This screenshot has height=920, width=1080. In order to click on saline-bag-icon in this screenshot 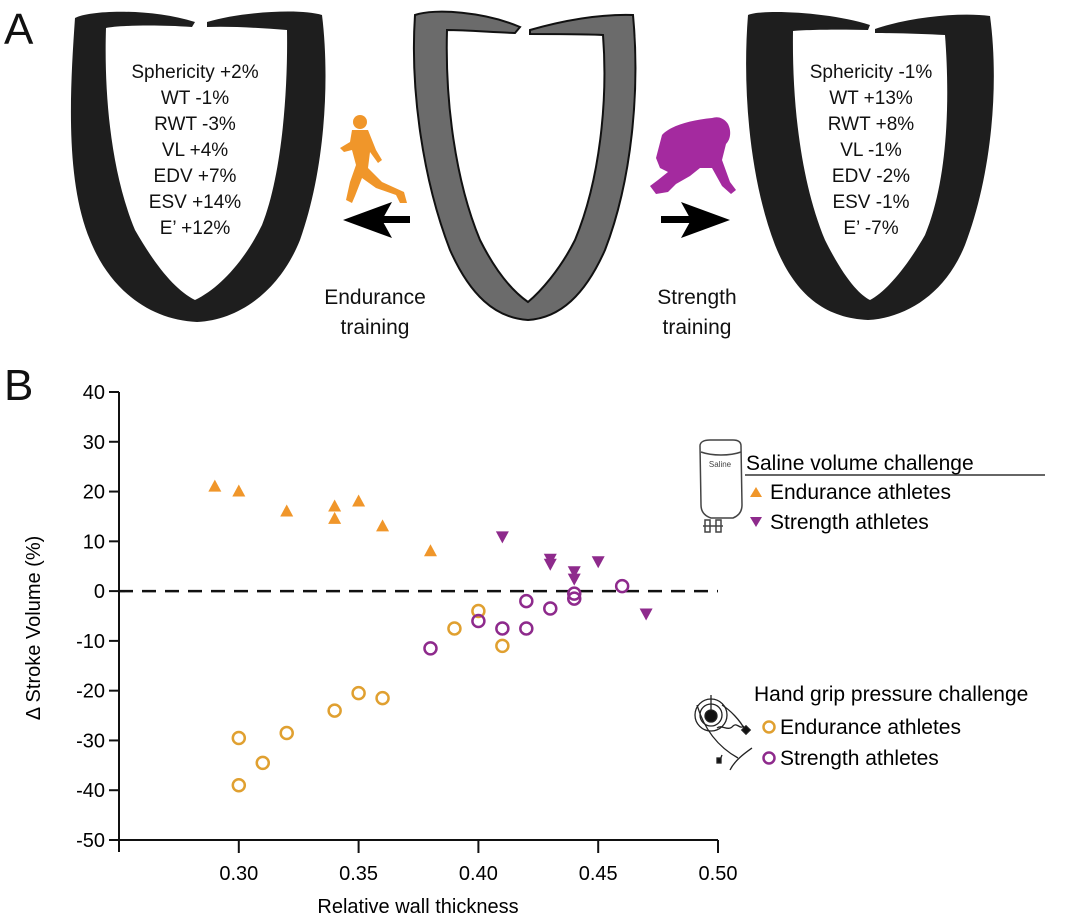, I will do `click(721, 486)`.